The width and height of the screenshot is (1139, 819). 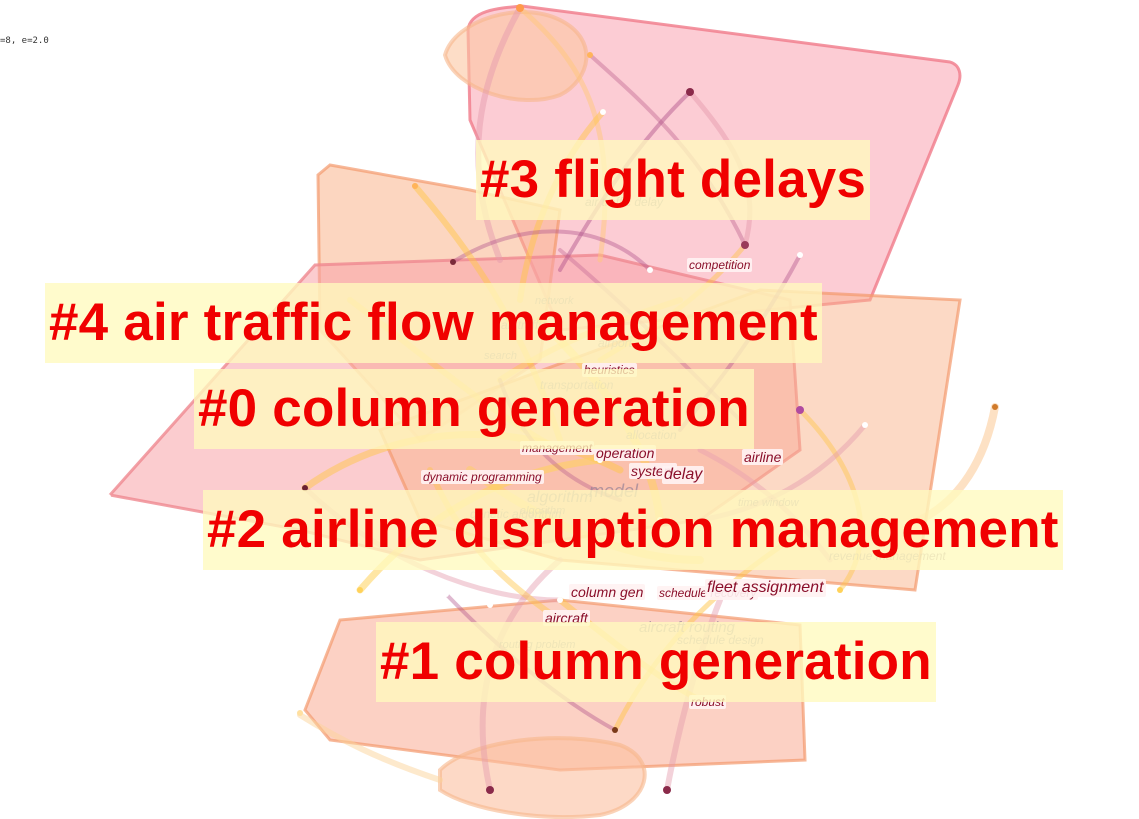 What do you see at coordinates (24, 41) in the screenshot?
I see `status-text: =8, e=2.0` at bounding box center [24, 41].